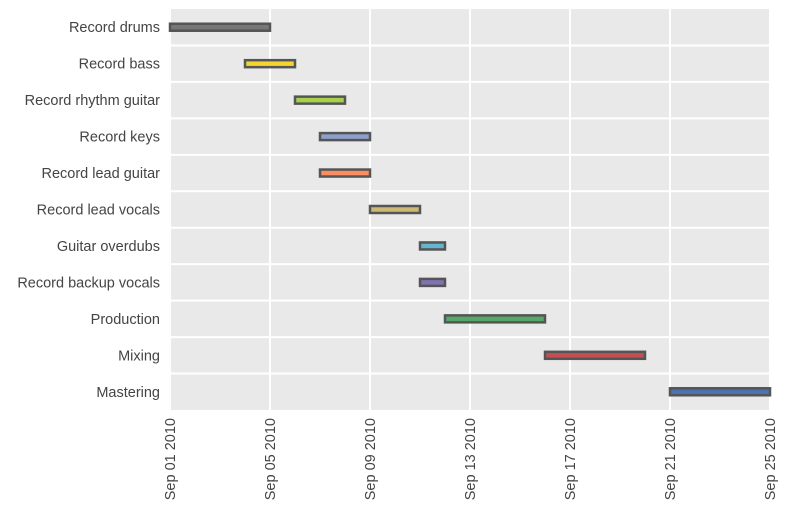 This screenshot has height=515, width=786. I want to click on task-label: Record keys, so click(119, 138).